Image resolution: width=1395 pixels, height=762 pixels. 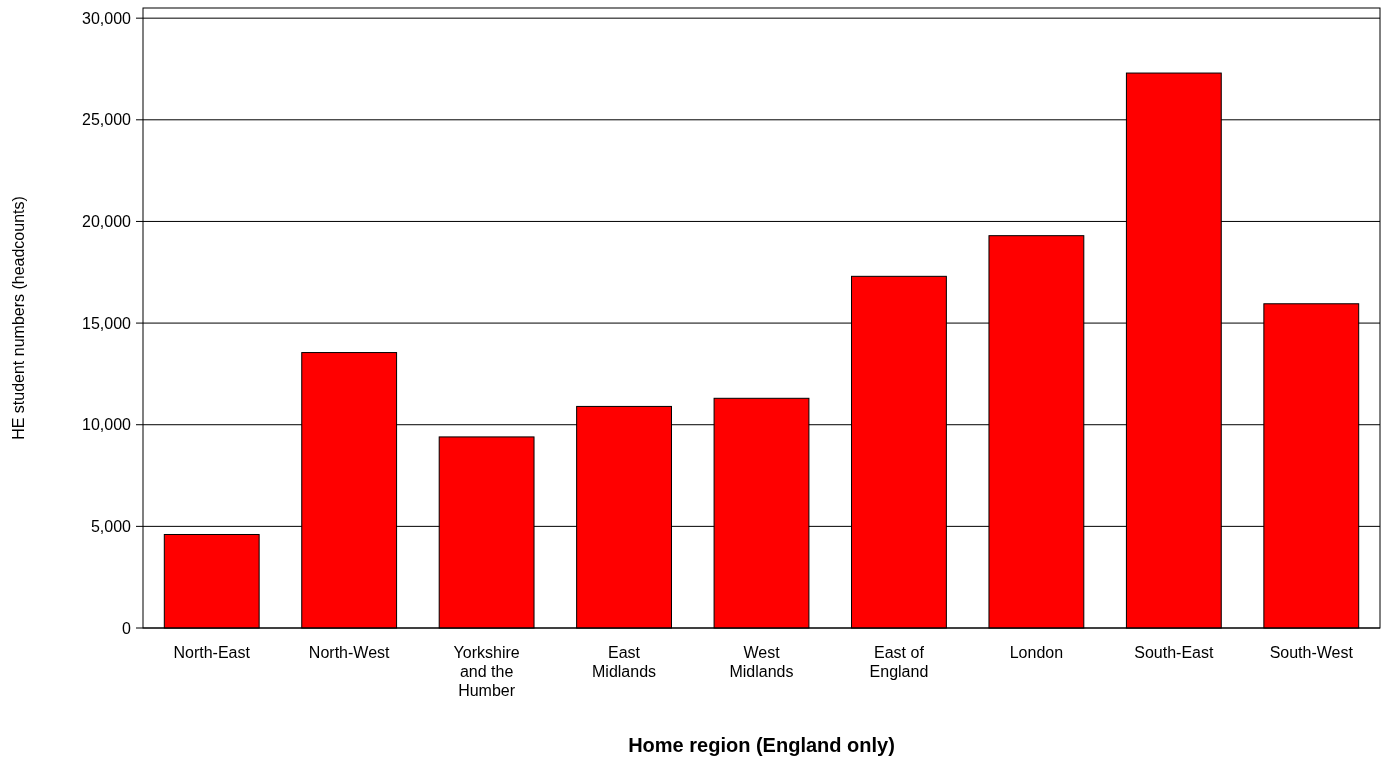 What do you see at coordinates (624, 662) in the screenshot?
I see `x-tick-label: East Midlands` at bounding box center [624, 662].